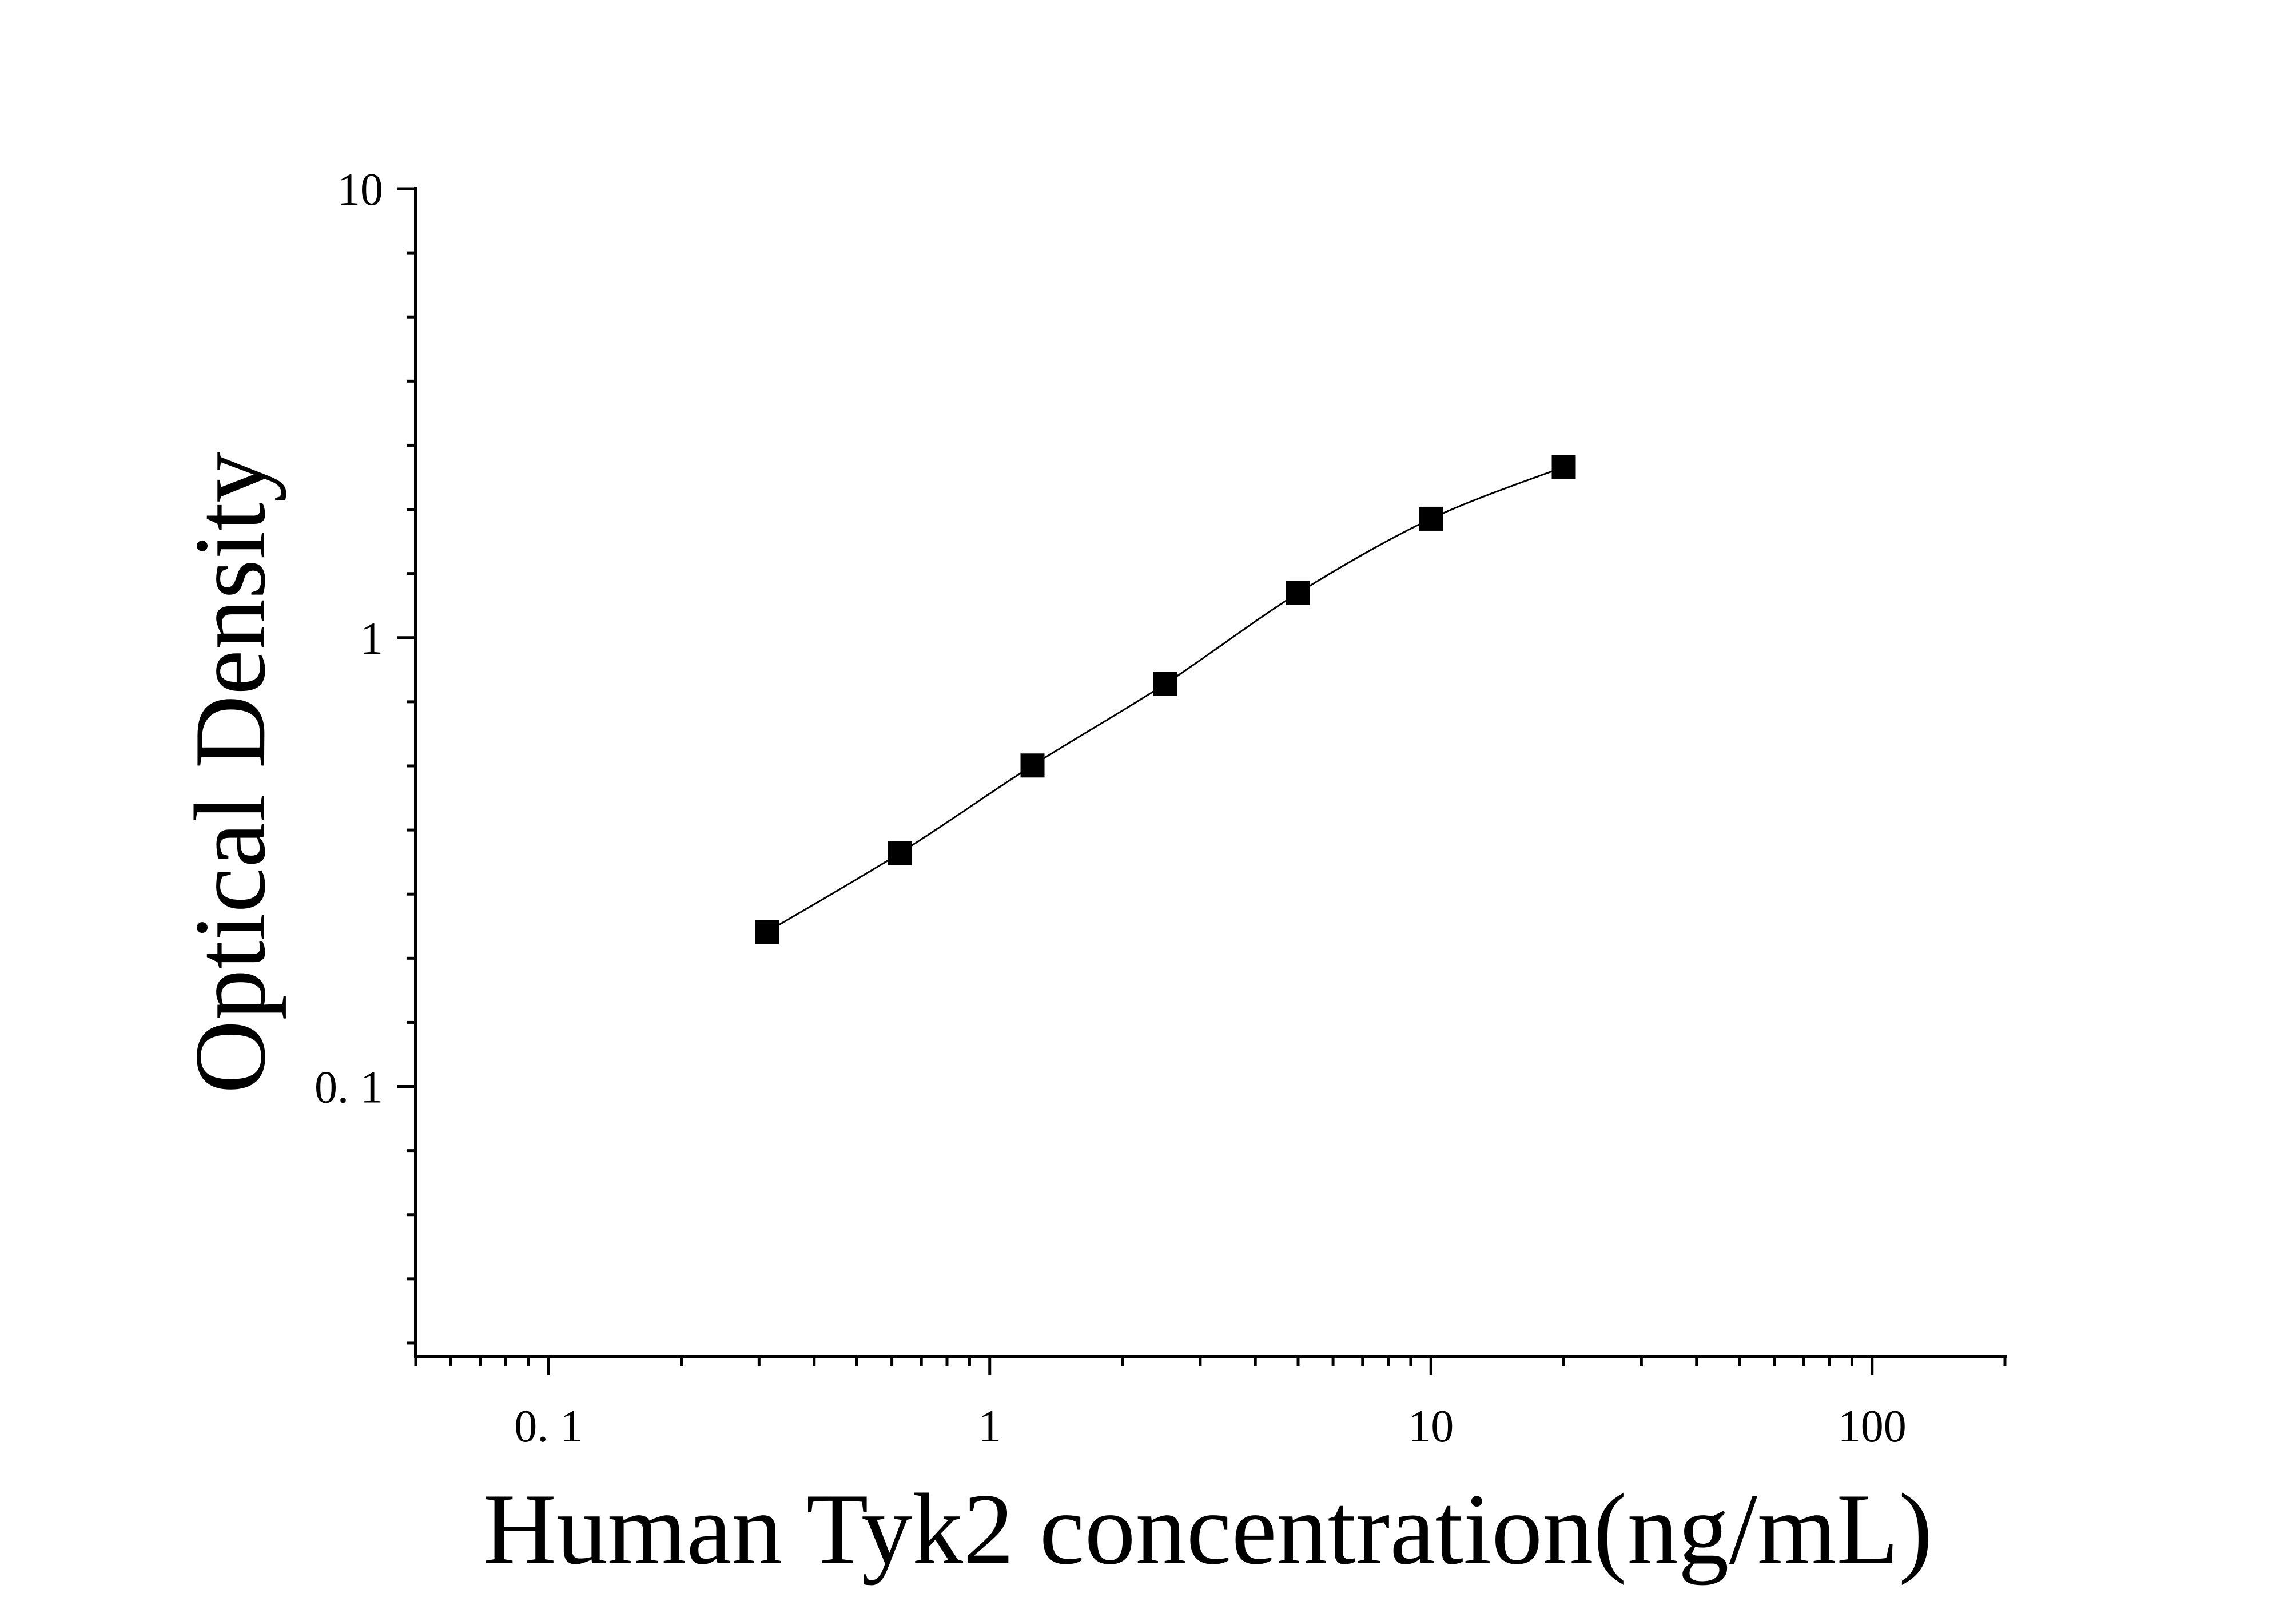 This screenshot has width=2296, height=1605. I want to click on y-tick-label: 0. 1, so click(349, 1088).